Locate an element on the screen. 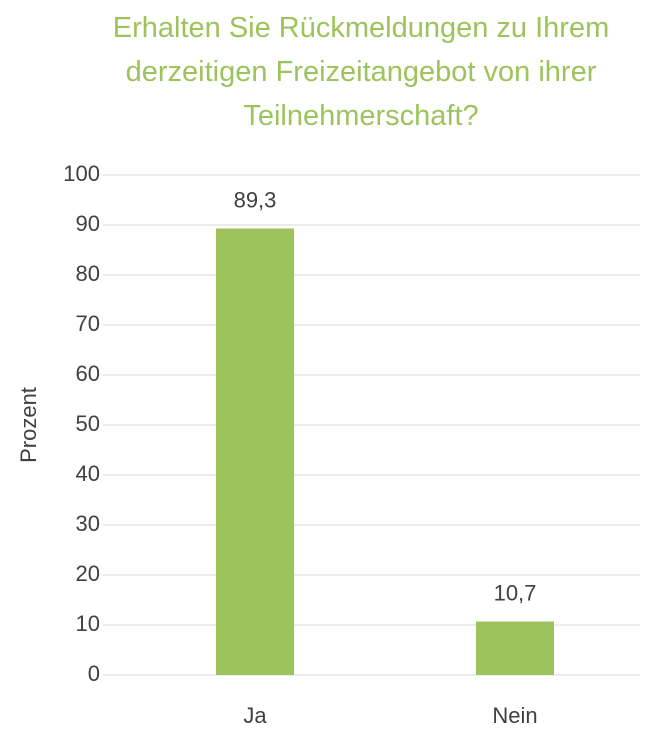 The height and width of the screenshot is (729, 659). y-tick-label: 70 is located at coordinates (88, 323).